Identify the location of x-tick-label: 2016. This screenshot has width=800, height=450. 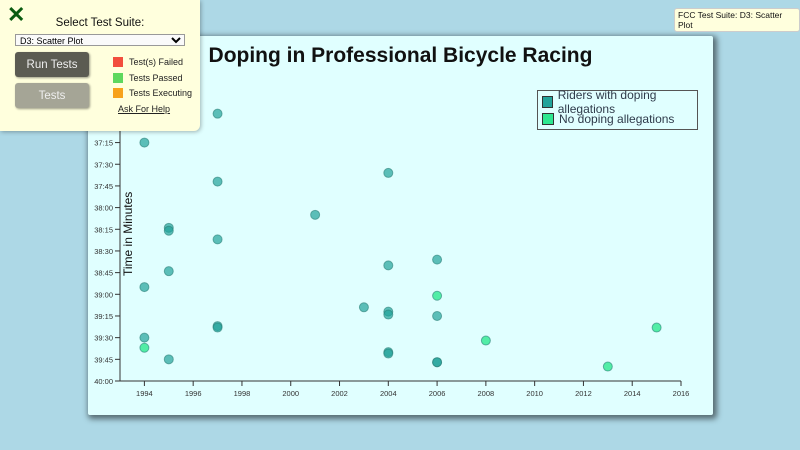
(681, 393).